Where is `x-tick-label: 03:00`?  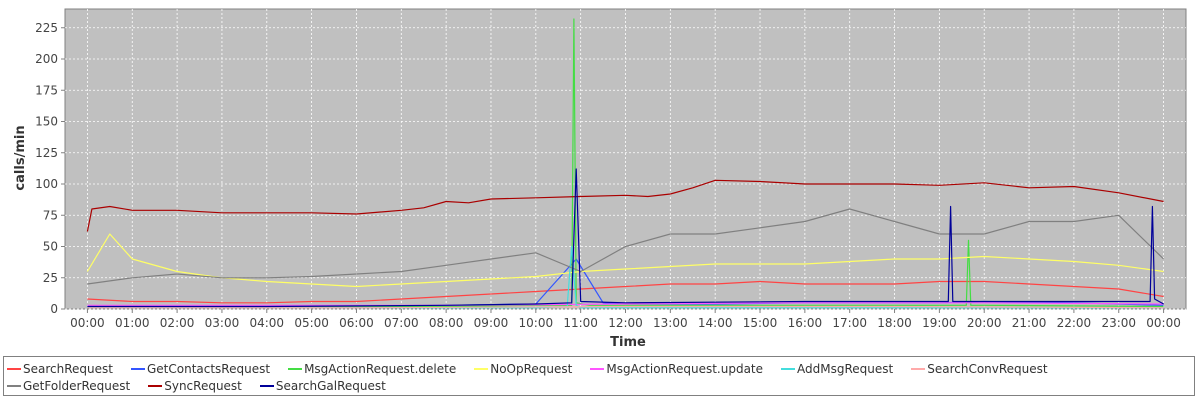 x-tick-label: 03:00 is located at coordinates (222, 323).